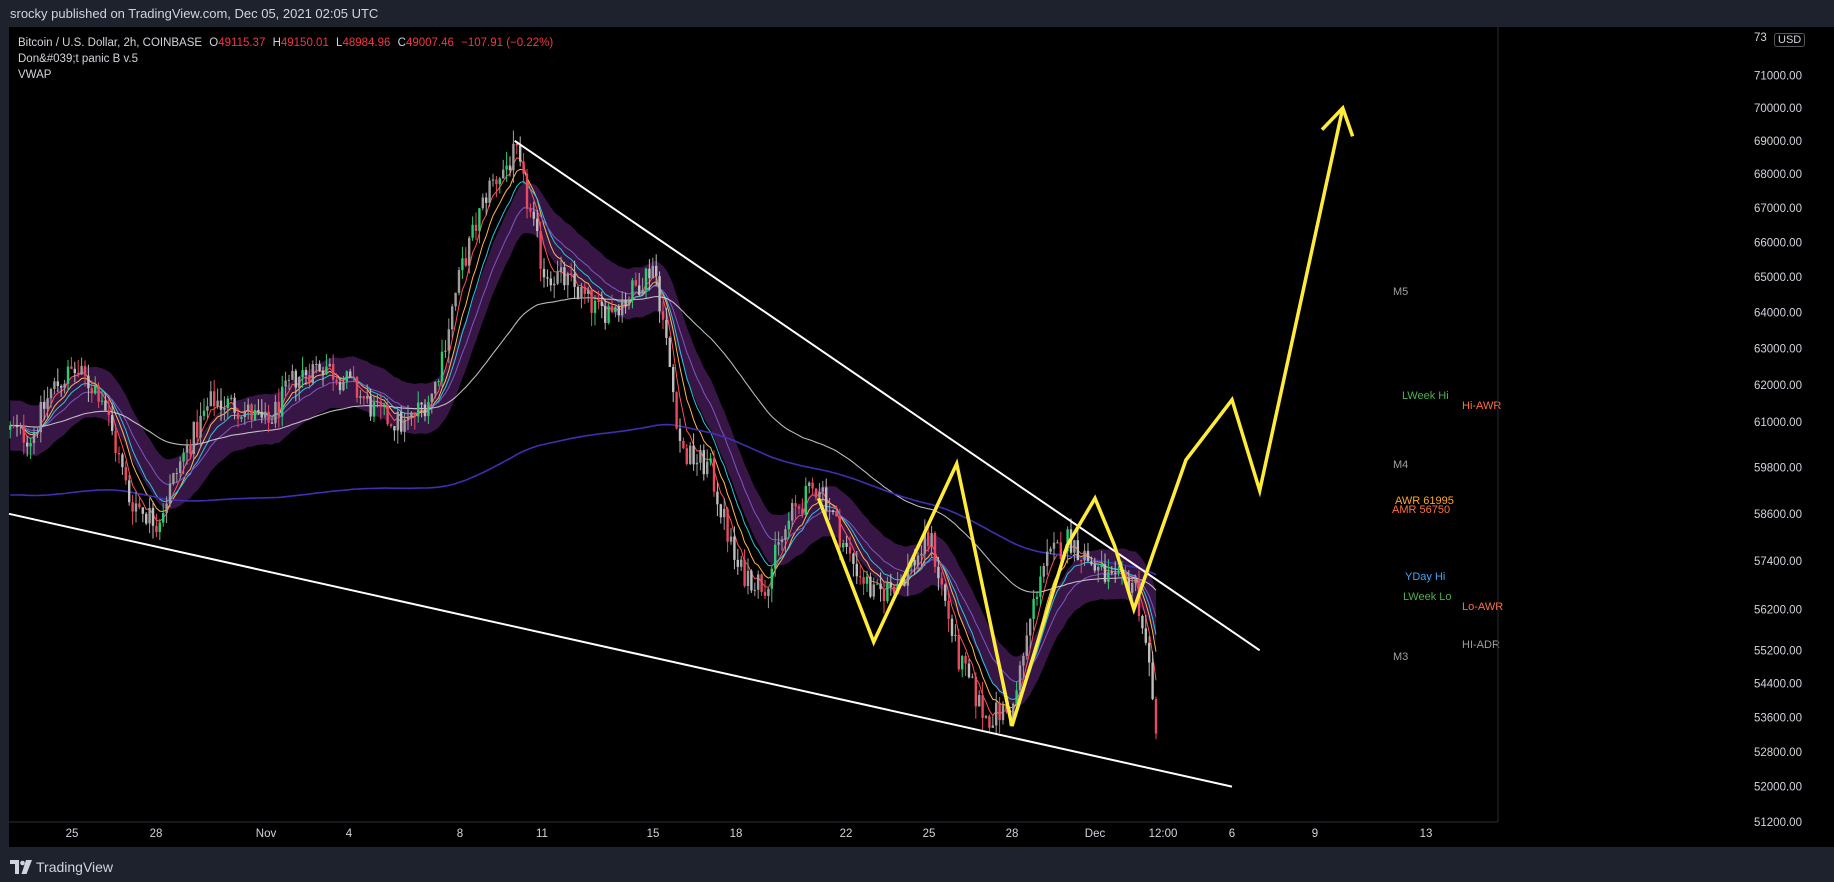  Describe the element at coordinates (1778, 469) in the screenshot. I see `price-tick-label: 59800.00` at that location.